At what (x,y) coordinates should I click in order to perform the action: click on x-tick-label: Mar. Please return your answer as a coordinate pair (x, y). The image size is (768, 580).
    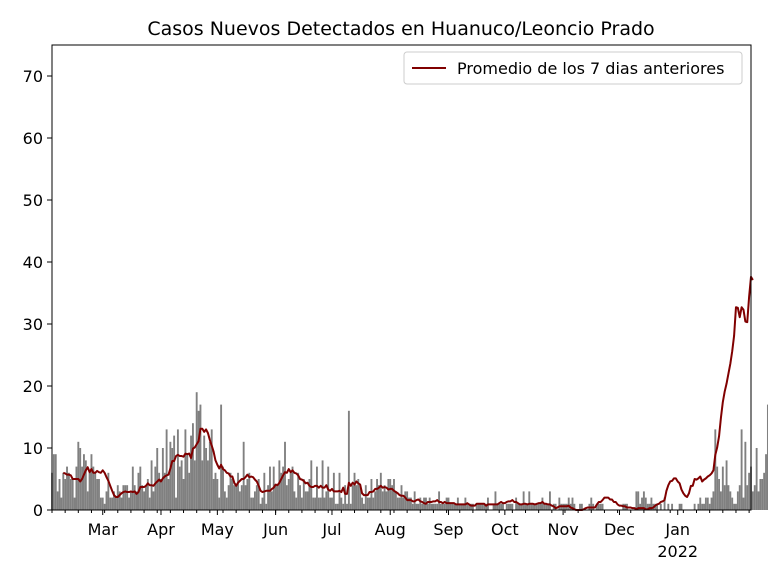
    Looking at the image, I should click on (103, 529).